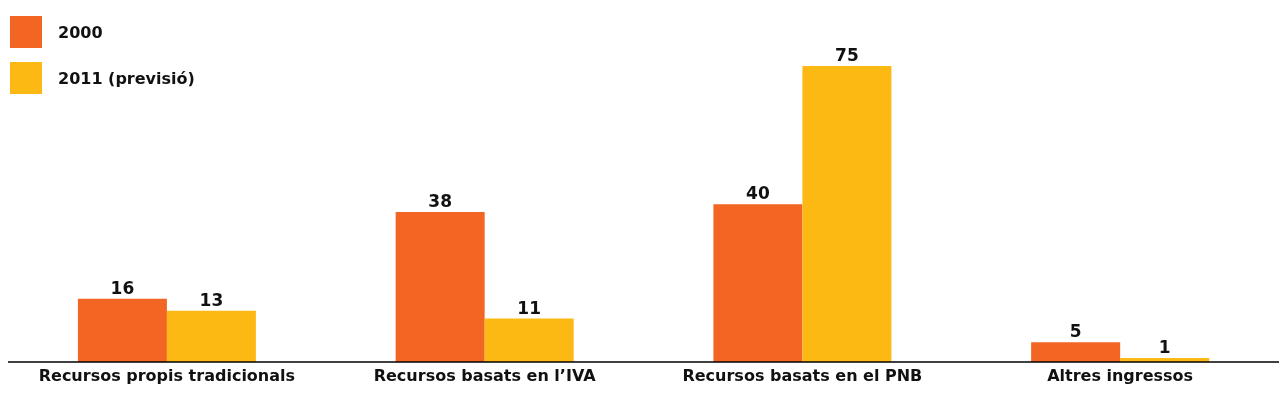 The width and height of the screenshot is (1287, 408). I want to click on data-label: 11, so click(529, 307).